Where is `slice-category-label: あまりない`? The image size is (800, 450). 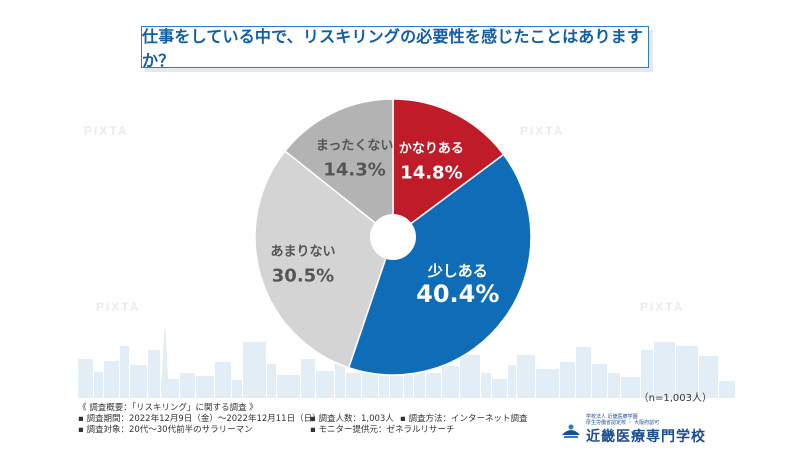
slice-category-label: あまりない is located at coordinates (302, 252).